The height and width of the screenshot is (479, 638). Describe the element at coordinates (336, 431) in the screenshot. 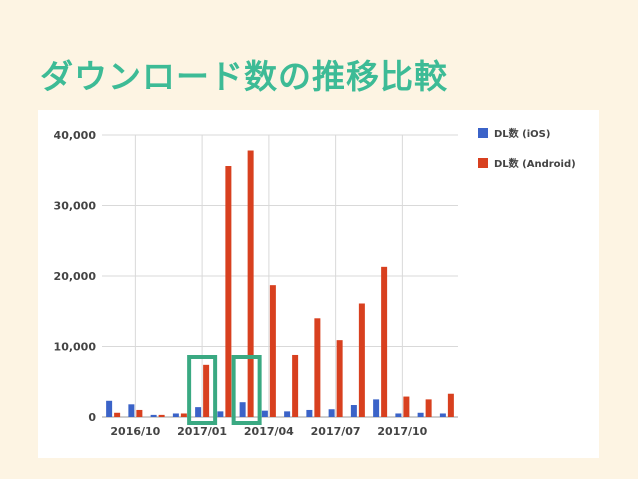

I see `x-tick-label: 2017/07` at that location.